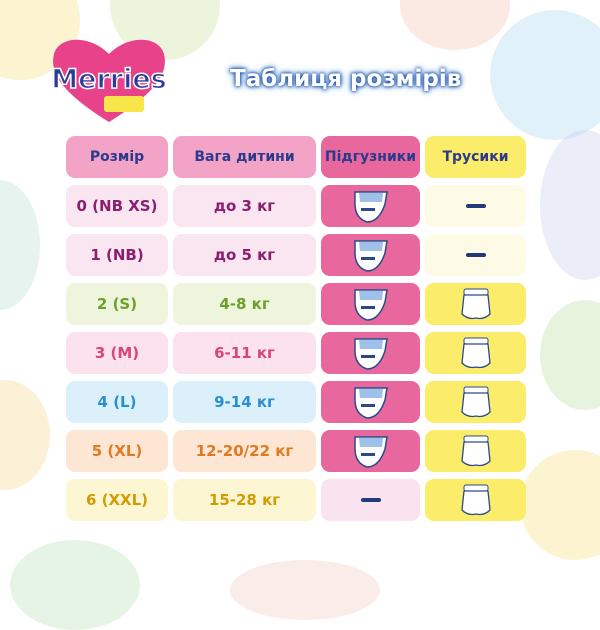 The height and width of the screenshot is (630, 600). I want to click on size-cell: 2 (S), so click(117, 304).